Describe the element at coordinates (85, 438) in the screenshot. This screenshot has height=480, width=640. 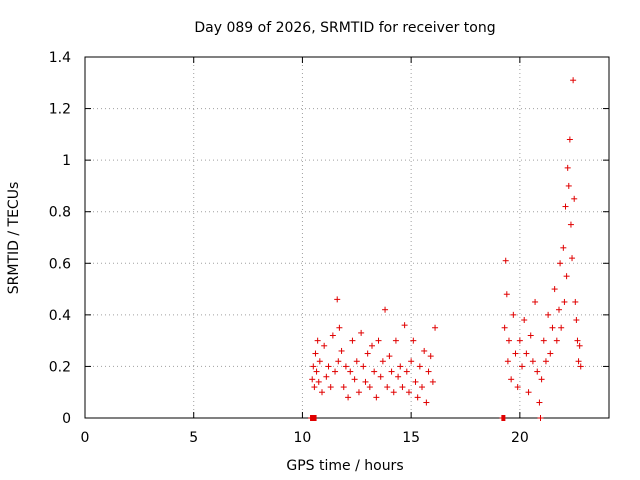
I see `x-tick-label: 0` at that location.